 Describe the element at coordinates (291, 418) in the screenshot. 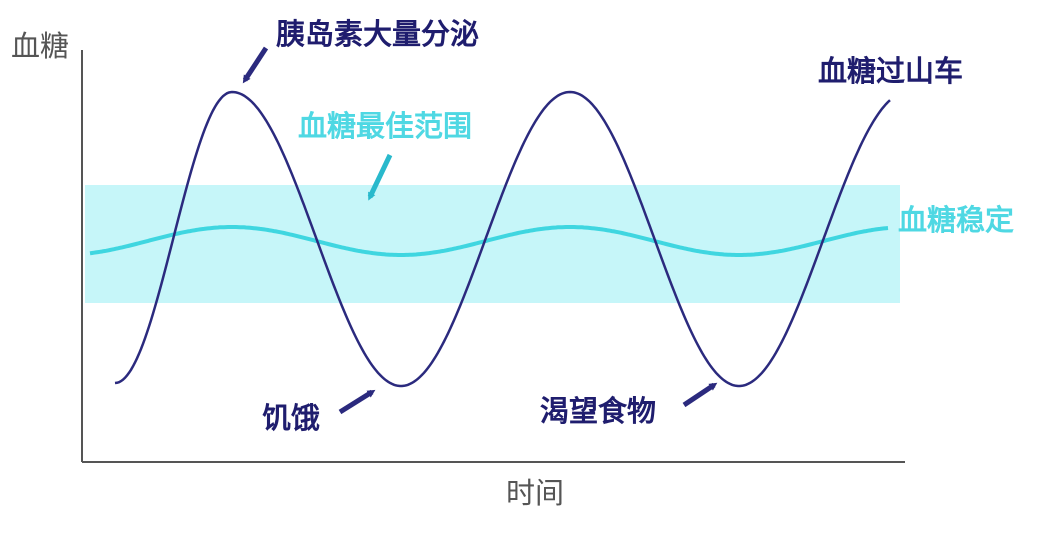

I see `annotation: 饥饿` at that location.